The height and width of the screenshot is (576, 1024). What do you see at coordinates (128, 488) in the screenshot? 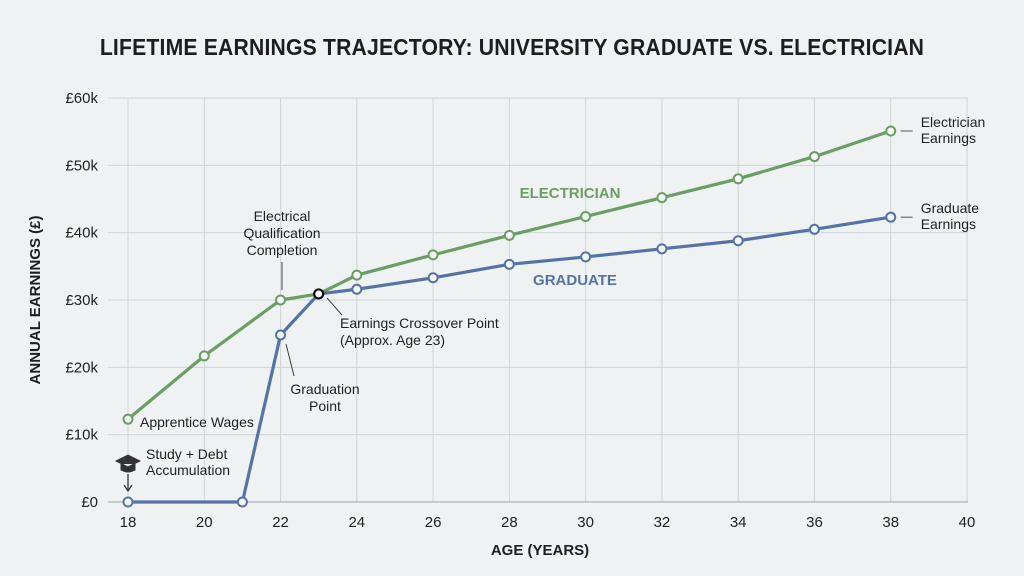
I see `arrow-down-icon` at bounding box center [128, 488].